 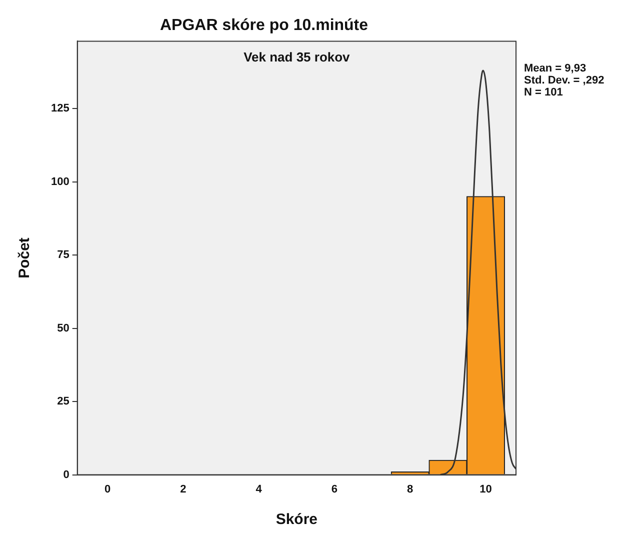 What do you see at coordinates (334, 489) in the screenshot?
I see `x-tick-label: 6` at bounding box center [334, 489].